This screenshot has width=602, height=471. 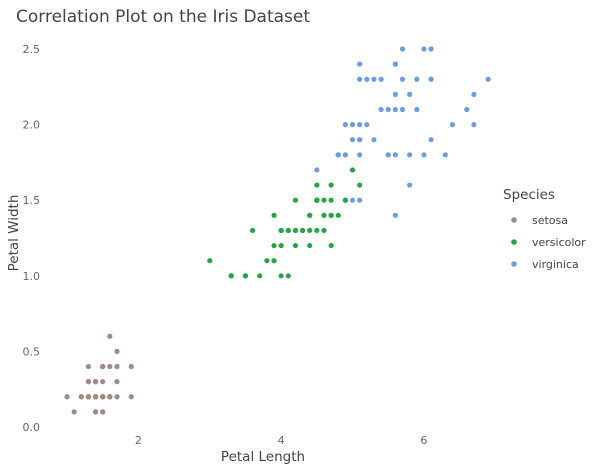 What do you see at coordinates (32, 427) in the screenshot?
I see `y-tick-label: 0.0` at bounding box center [32, 427].